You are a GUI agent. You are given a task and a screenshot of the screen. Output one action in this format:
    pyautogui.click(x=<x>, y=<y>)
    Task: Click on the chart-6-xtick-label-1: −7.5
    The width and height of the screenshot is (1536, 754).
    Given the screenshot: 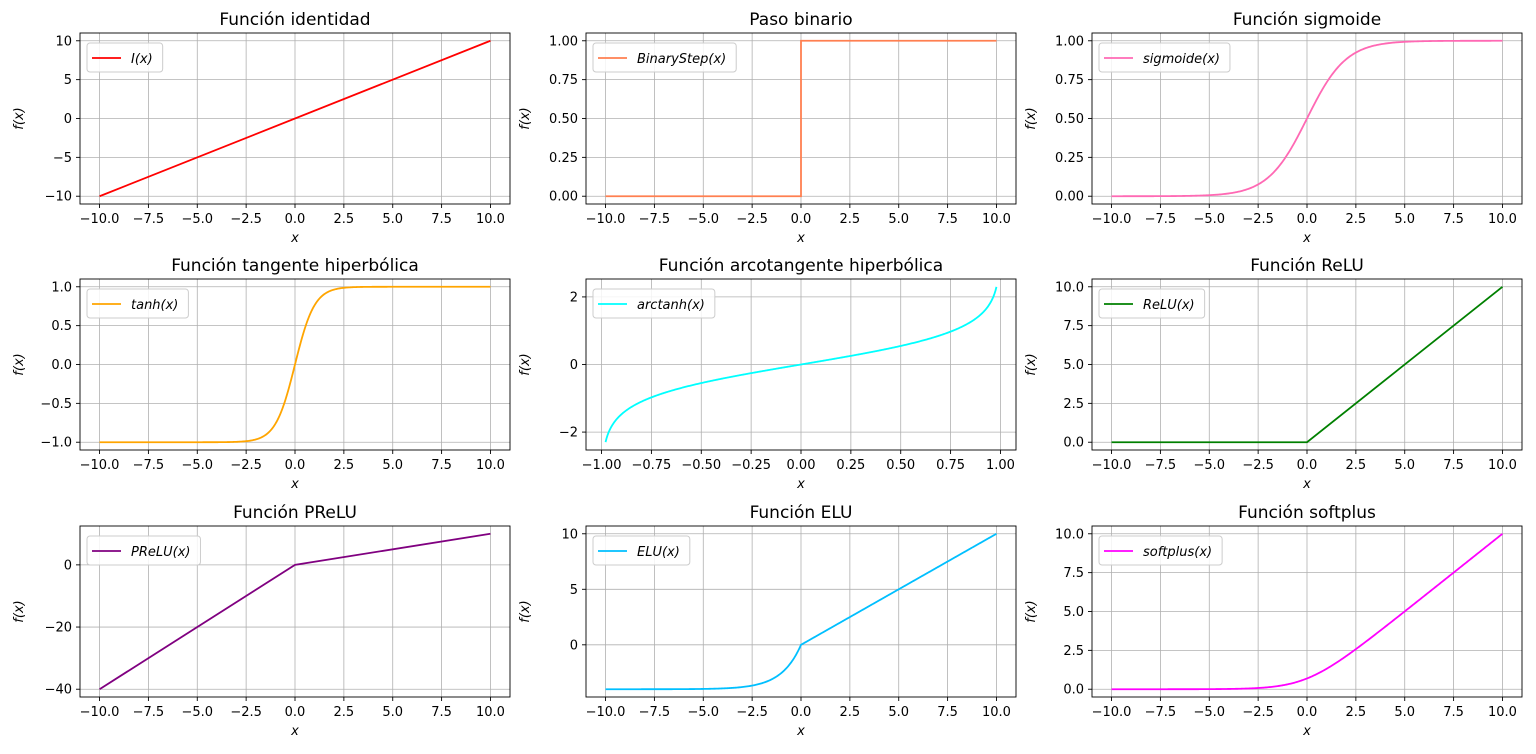 What is the action you would take?
    pyautogui.click(x=1161, y=465)
    